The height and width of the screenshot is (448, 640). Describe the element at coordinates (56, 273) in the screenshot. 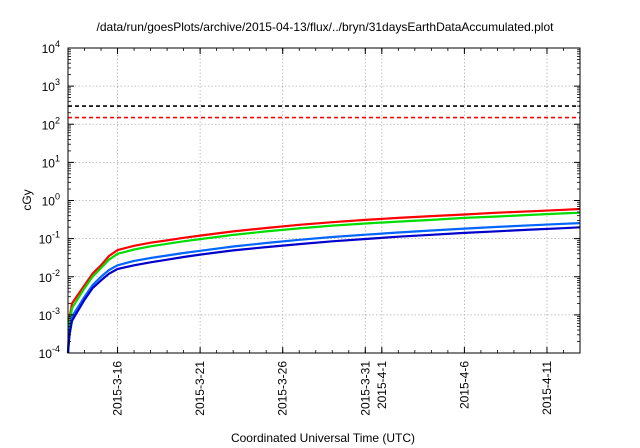

I see `y-tick-label-exponent: -2` at that location.